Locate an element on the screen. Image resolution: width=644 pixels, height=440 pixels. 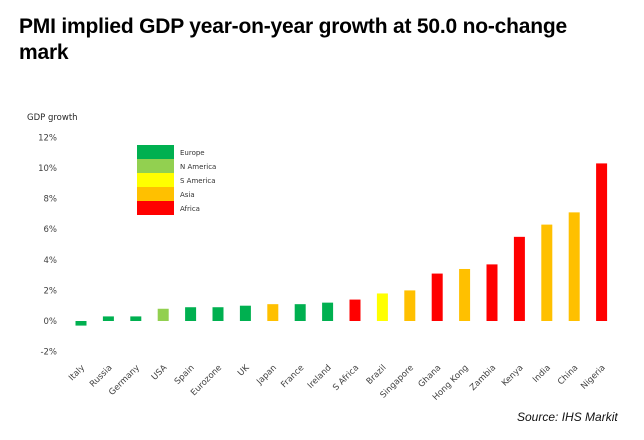
y-axis-ticks: -2% 0% 2% 4% 6% 8% 10% 12% is located at coordinates (47, 245).